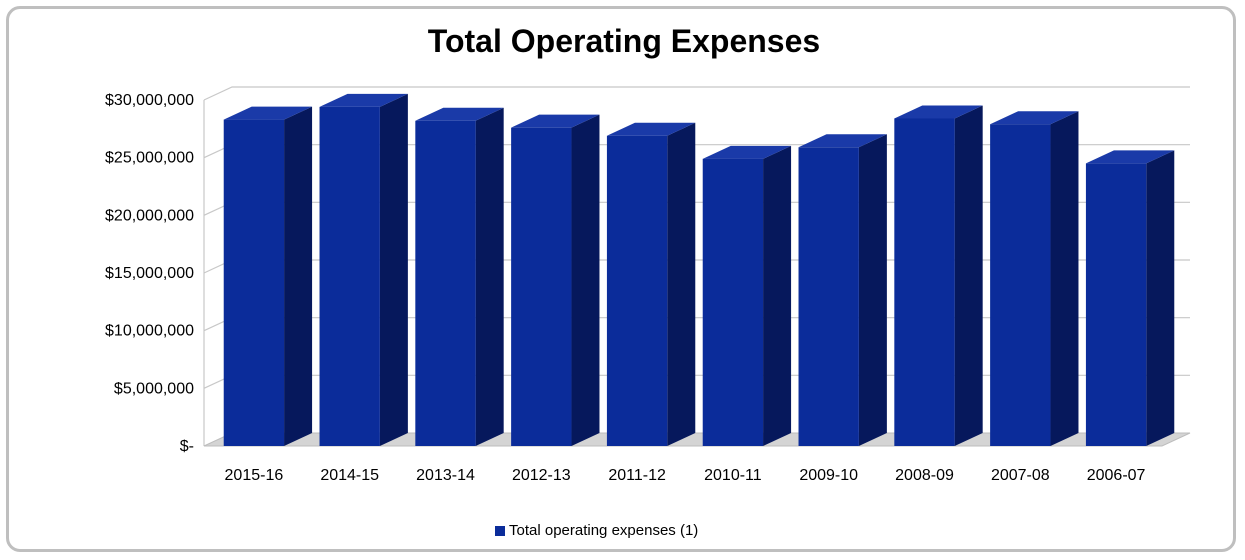 The height and width of the screenshot is (560, 1245). Describe the element at coordinates (149, 158) in the screenshot. I see `y-tick-label: $25,000,000` at that location.